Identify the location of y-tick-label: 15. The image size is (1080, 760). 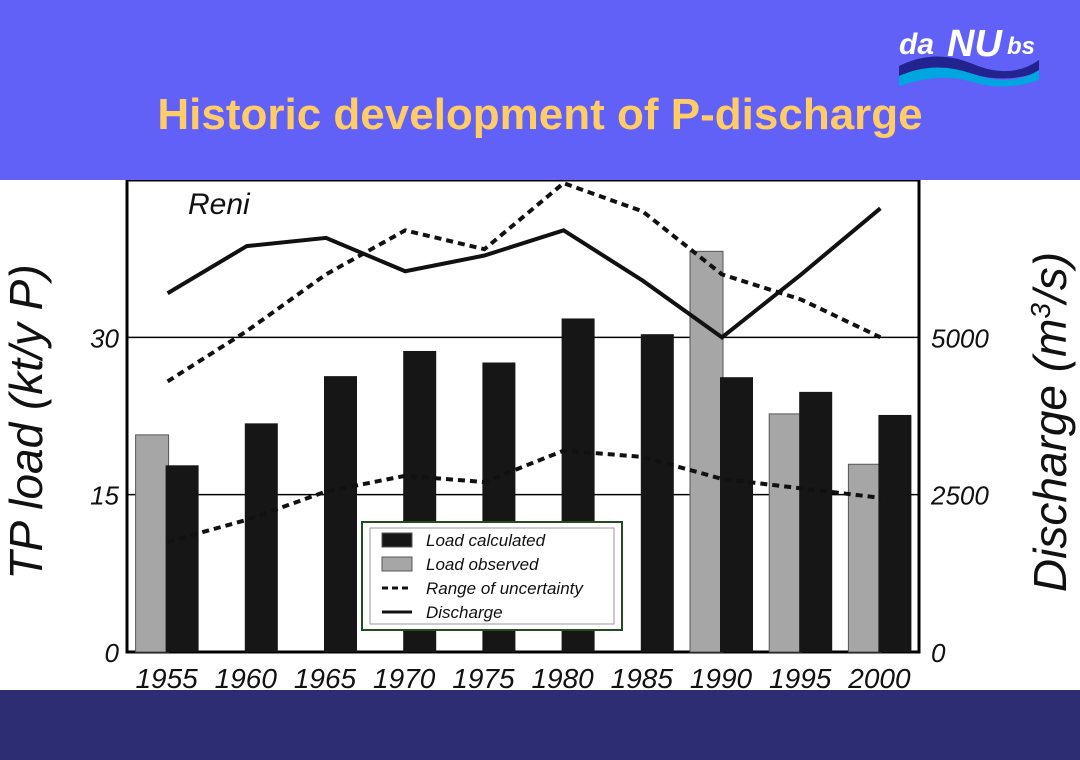
(104, 496).